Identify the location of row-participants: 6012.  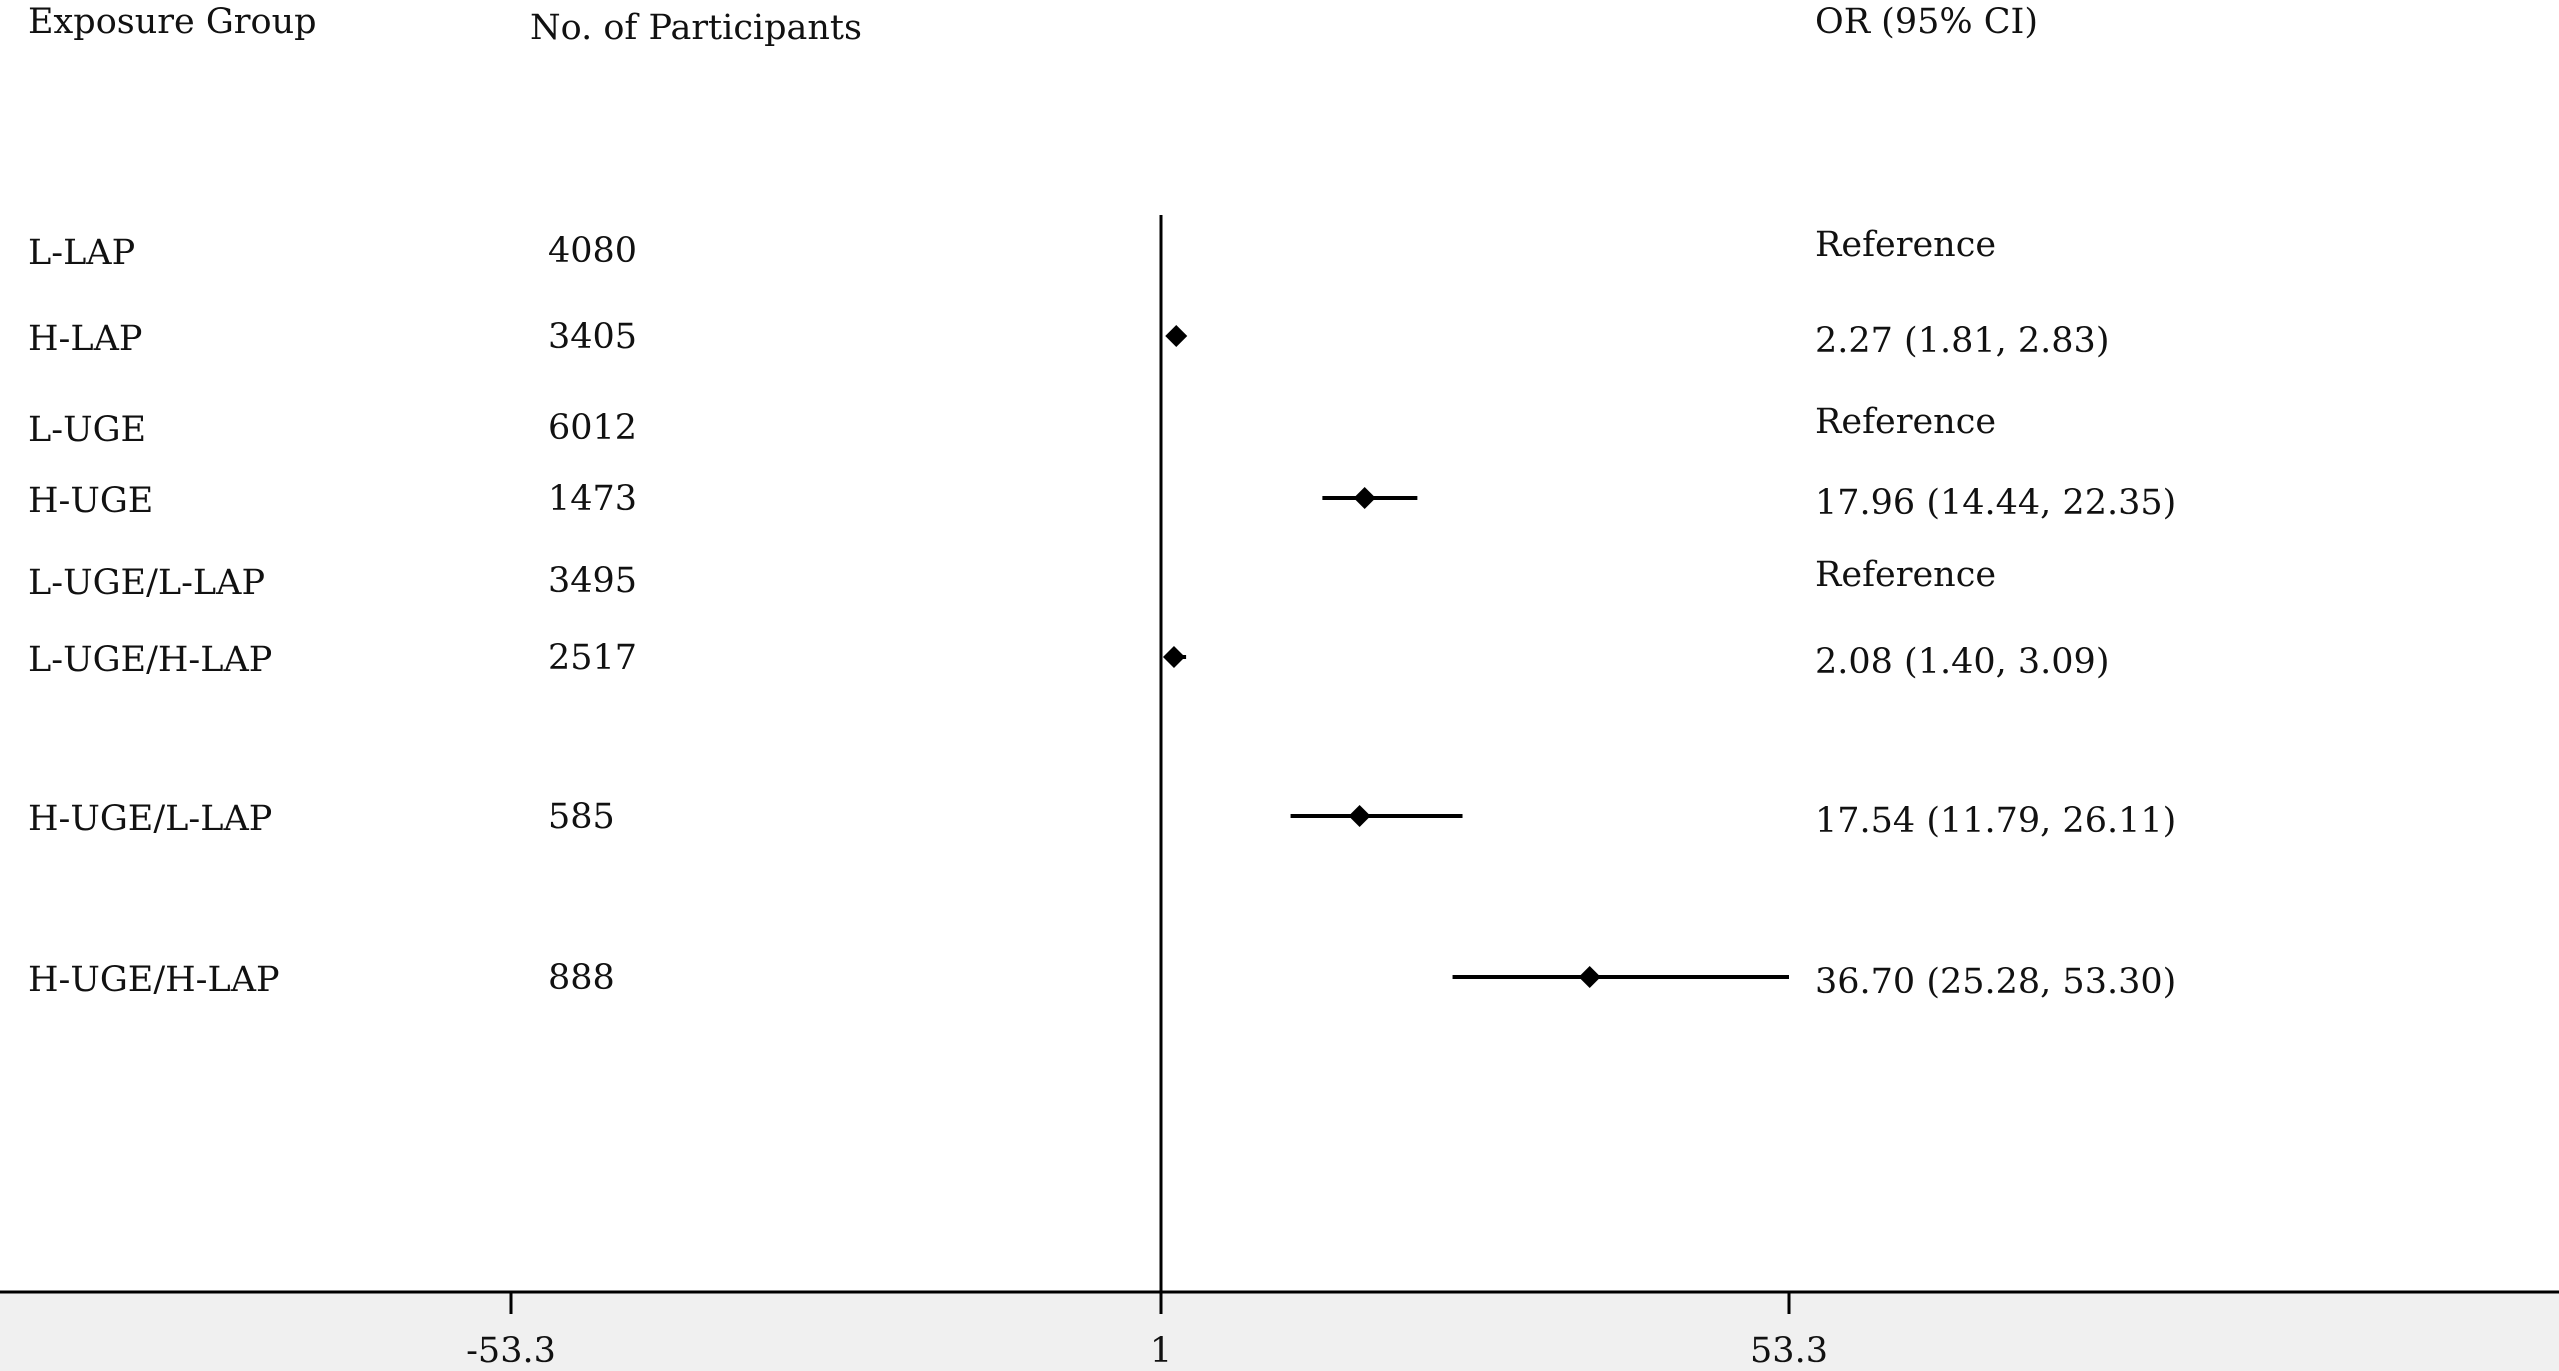
(593, 428).